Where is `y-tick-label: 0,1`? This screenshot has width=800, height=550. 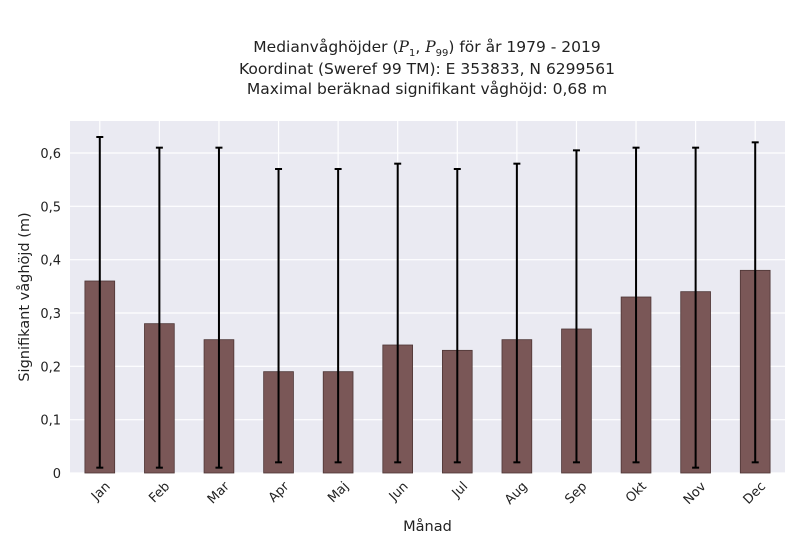 y-tick-label: 0,1 is located at coordinates (50, 421).